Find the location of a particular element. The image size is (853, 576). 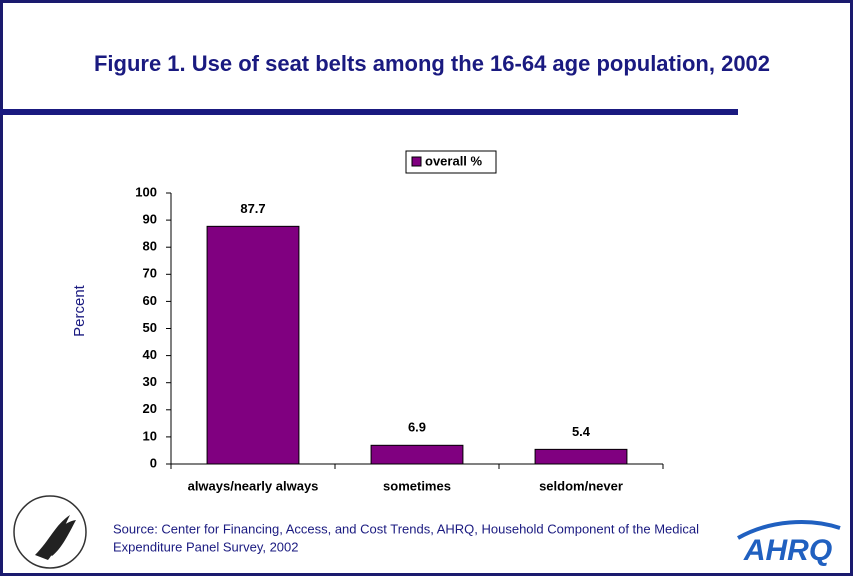

ahrq-logo: AHRQ is located at coordinates (789, 543).